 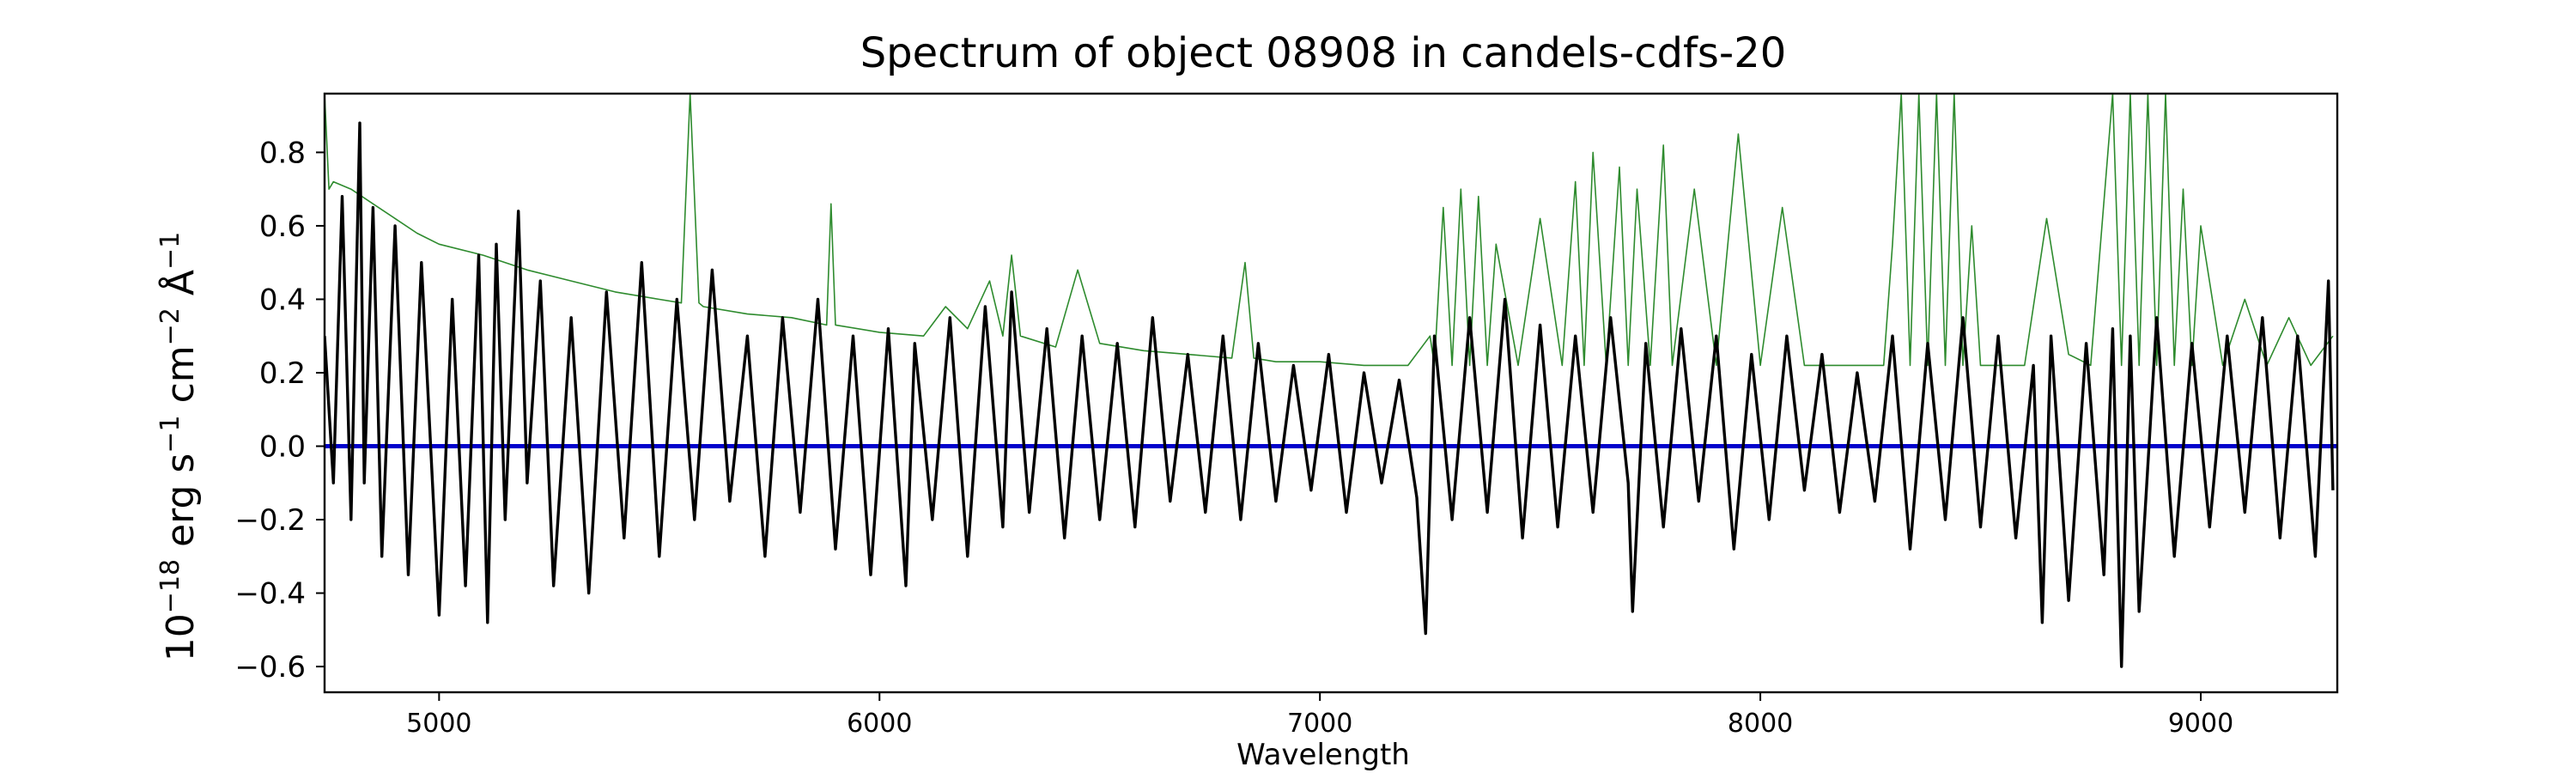 I want to click on x-tick-label: 5000, so click(x=439, y=724).